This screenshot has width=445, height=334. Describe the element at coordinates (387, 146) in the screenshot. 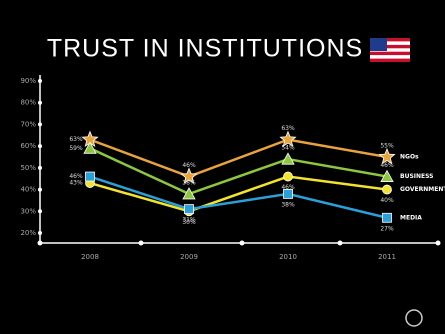

I see `value-label: 55%` at that location.